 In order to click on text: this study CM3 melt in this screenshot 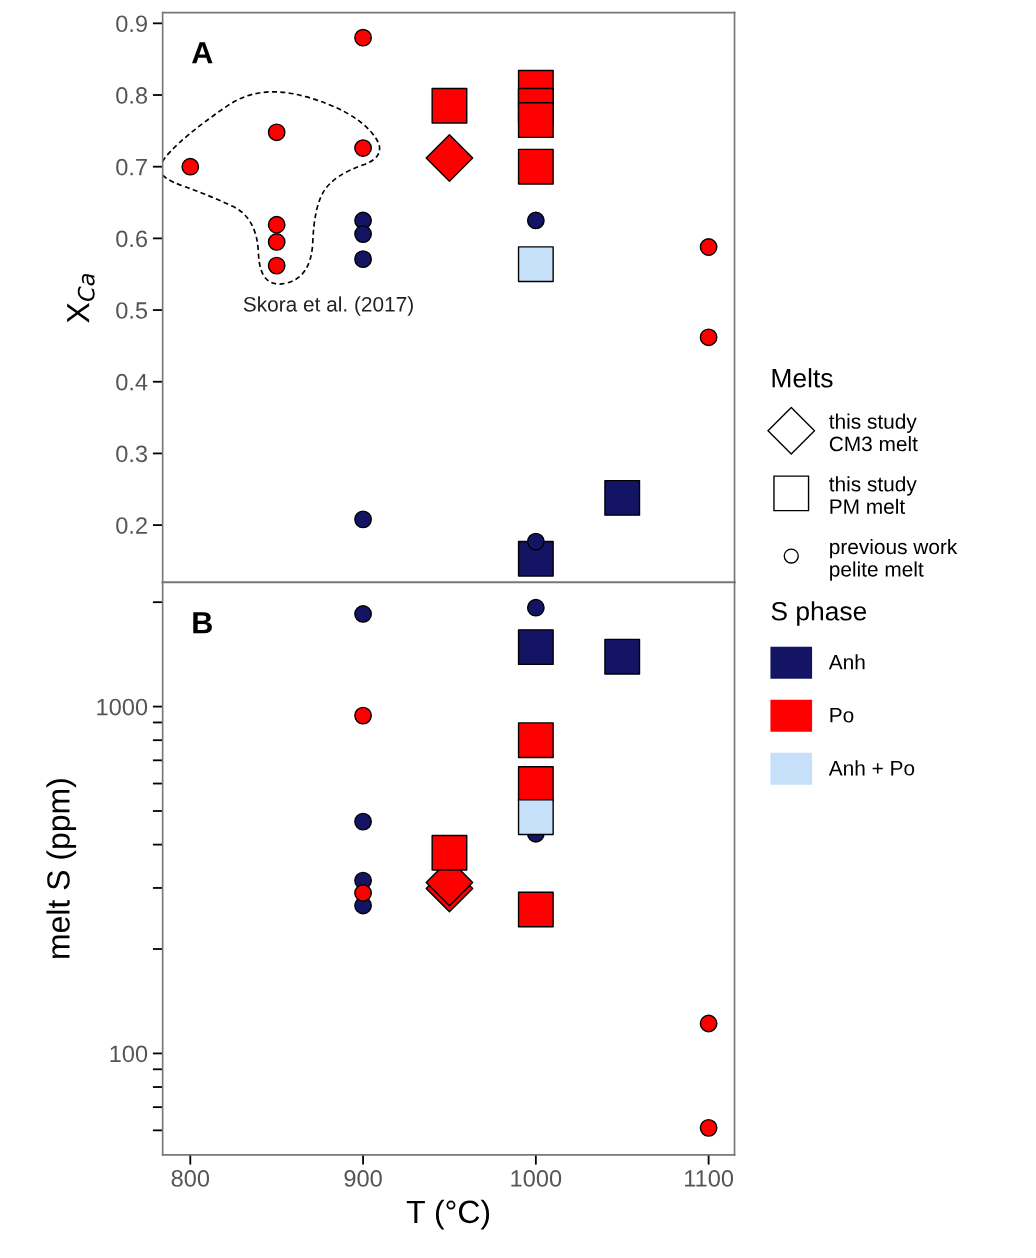, I will do `click(873, 432)`.